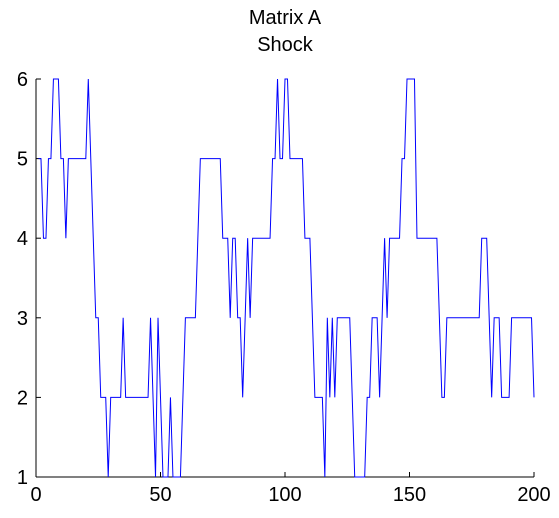 The image size is (559, 518). What do you see at coordinates (22, 398) in the screenshot?
I see `y-tick-label: 2` at bounding box center [22, 398].